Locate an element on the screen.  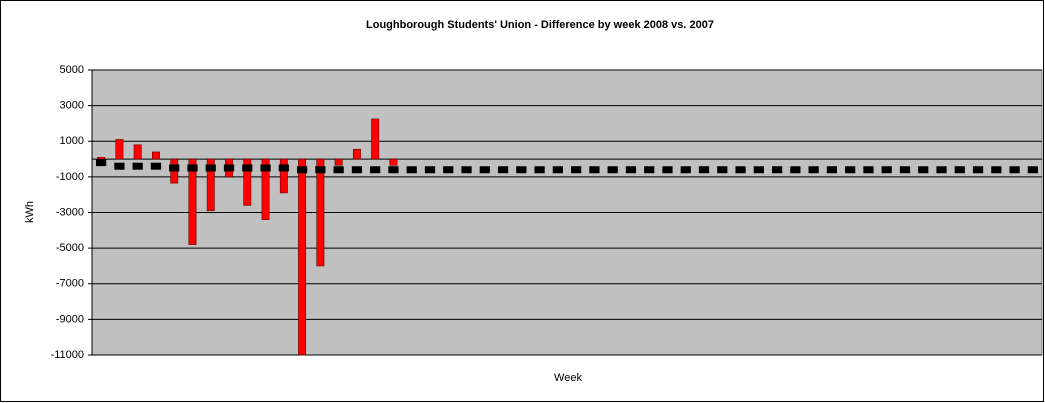
y-tick-label: -1000 is located at coordinates (70, 177).